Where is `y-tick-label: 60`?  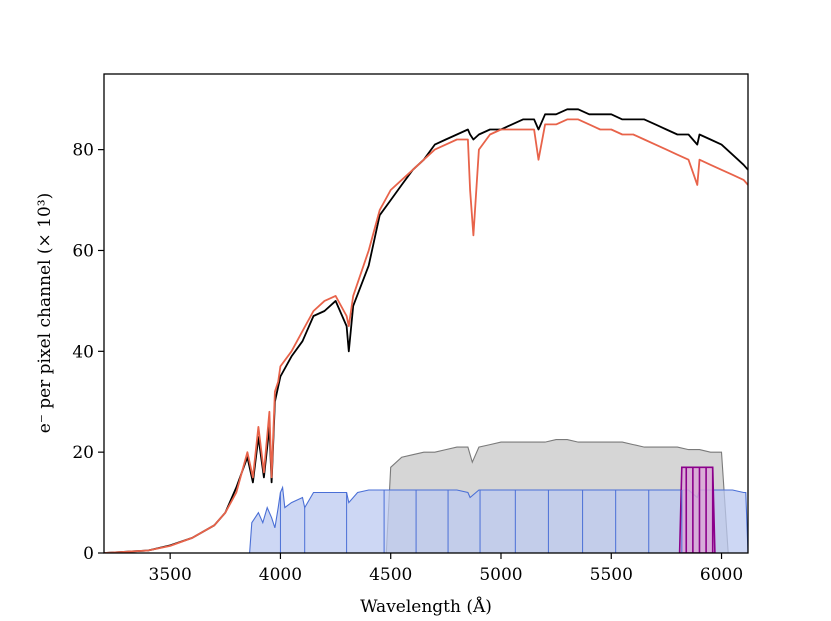
y-tick-label: 60 is located at coordinates (83, 251).